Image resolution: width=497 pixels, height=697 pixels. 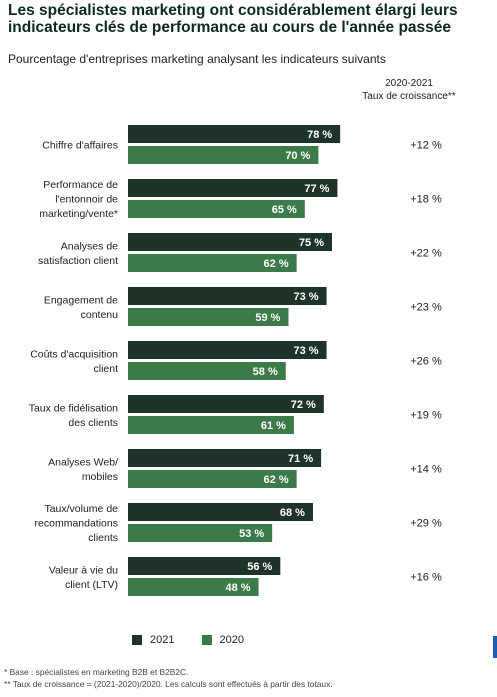 I want to click on chart-legend: 2021 2020, so click(x=200, y=641).